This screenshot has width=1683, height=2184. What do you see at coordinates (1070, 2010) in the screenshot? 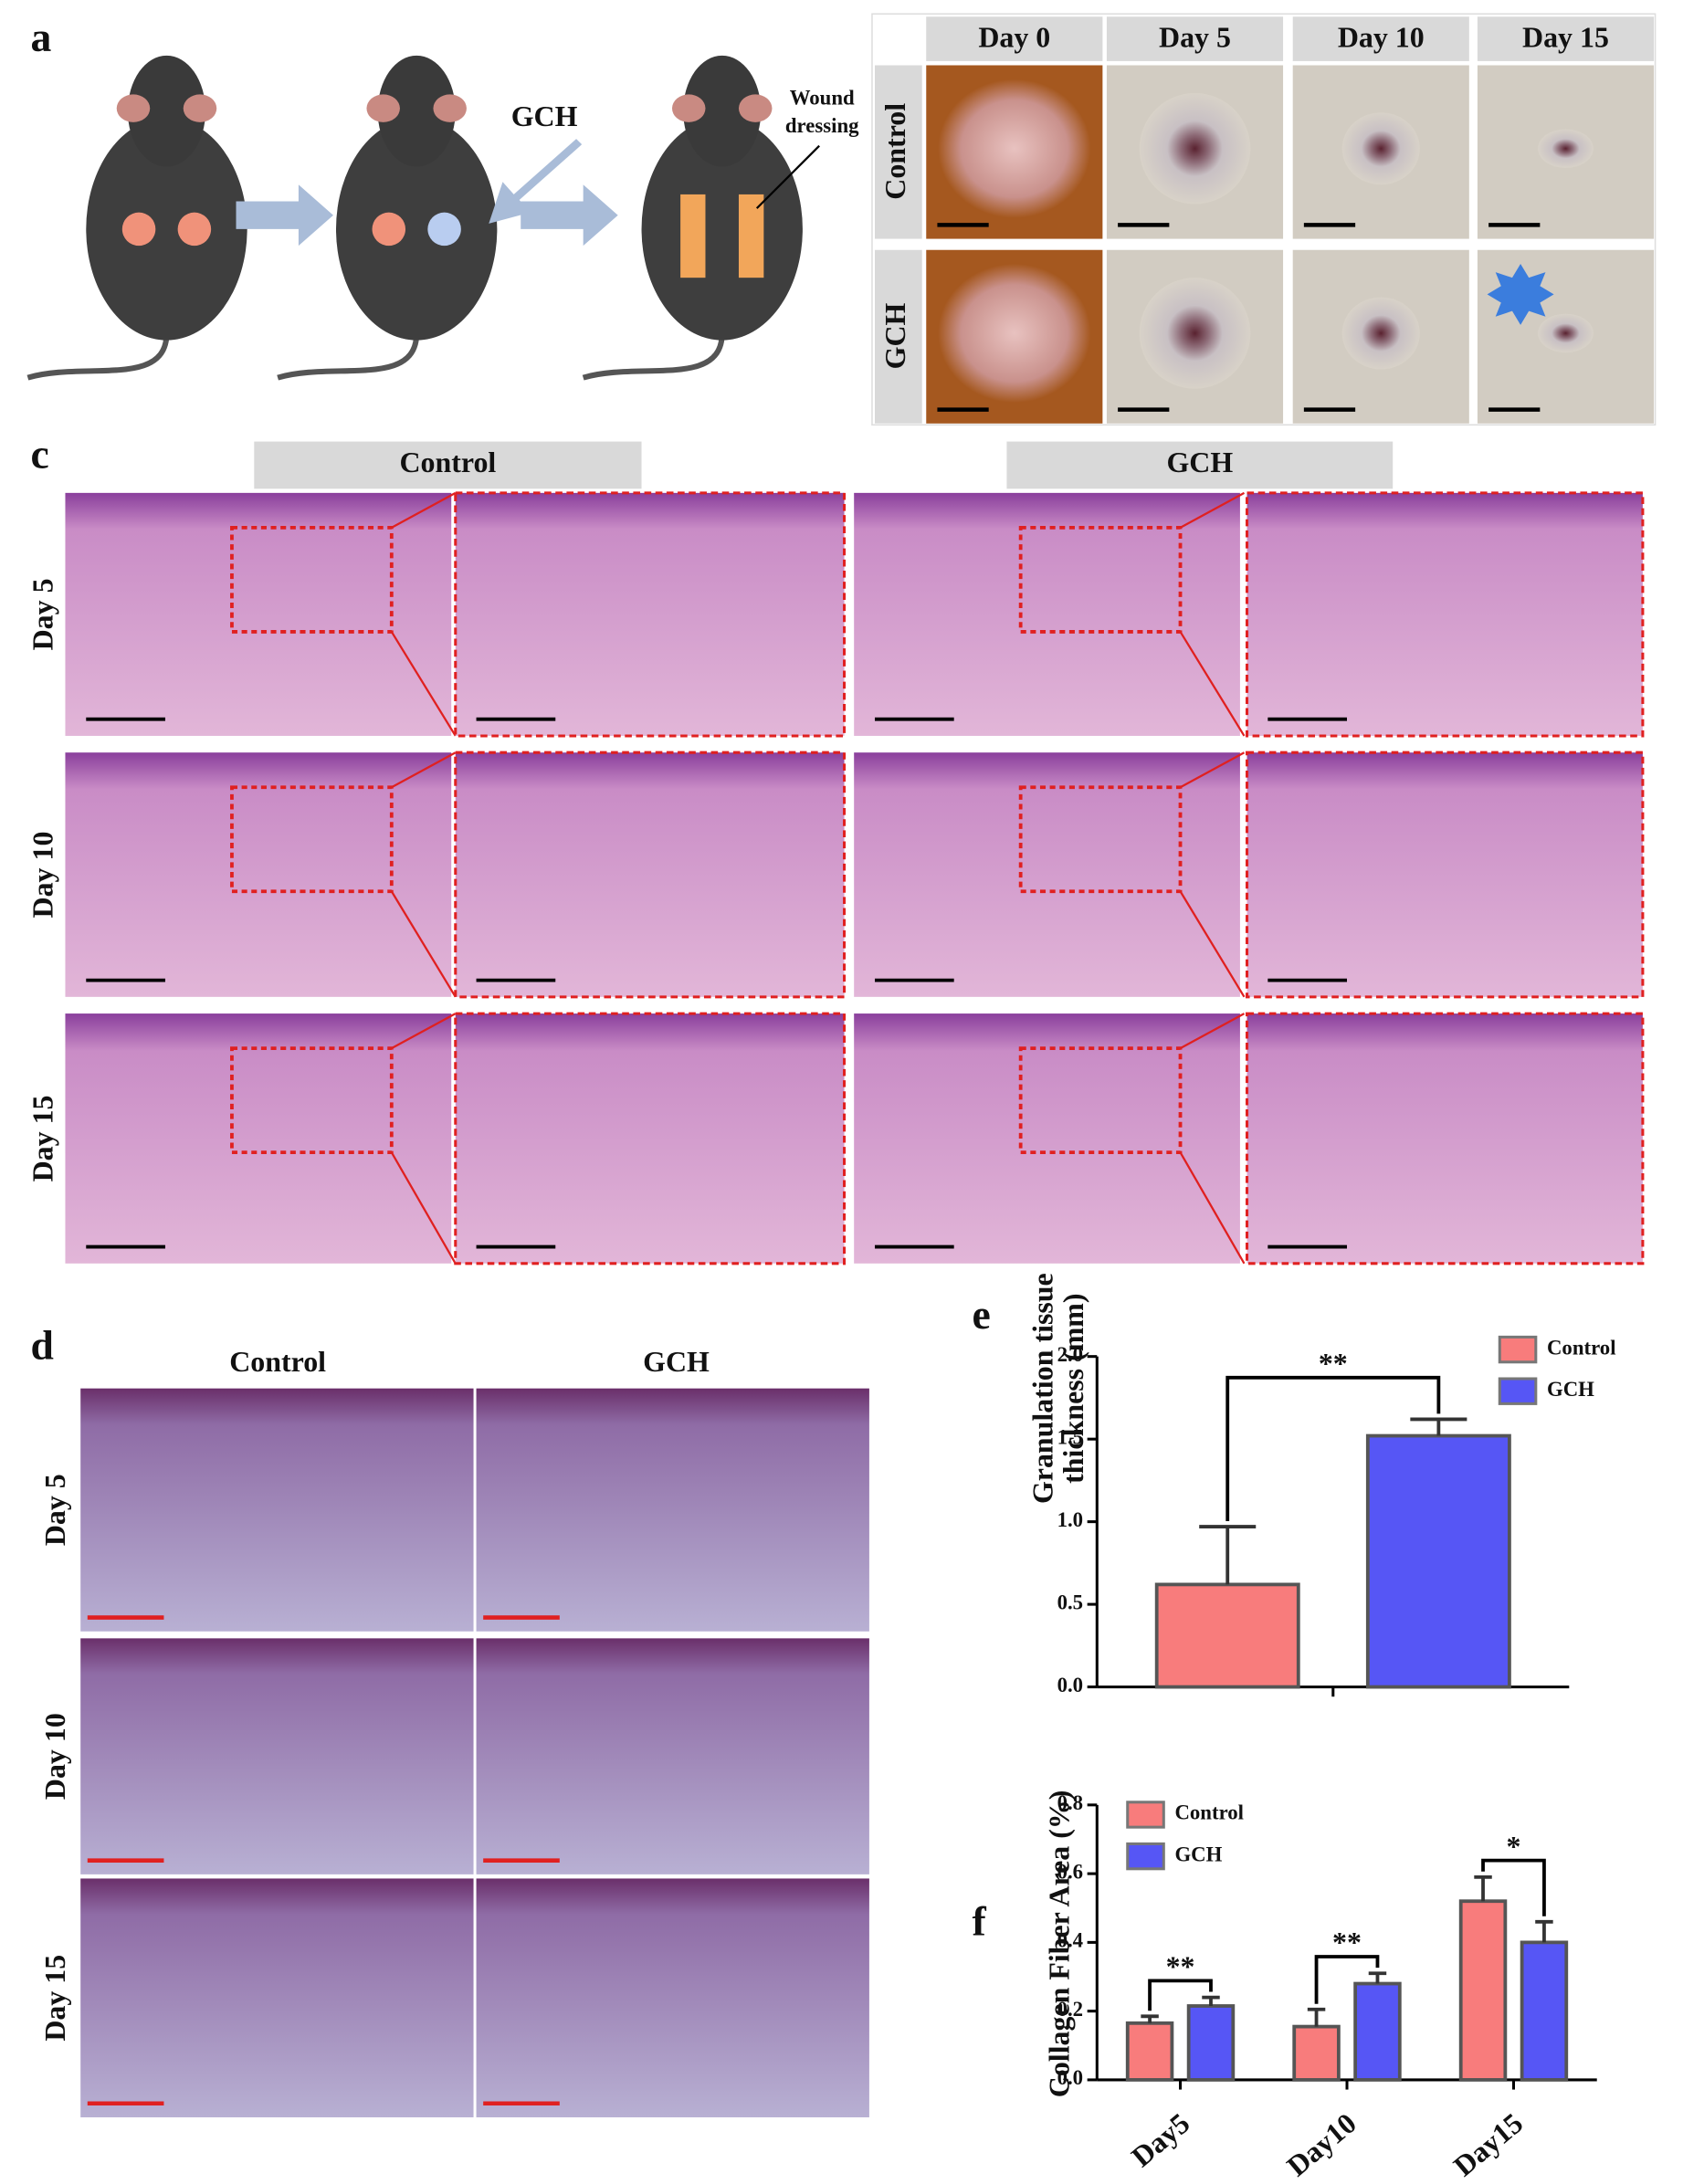
I see `y-tick-label: 0.2` at bounding box center [1070, 2010].